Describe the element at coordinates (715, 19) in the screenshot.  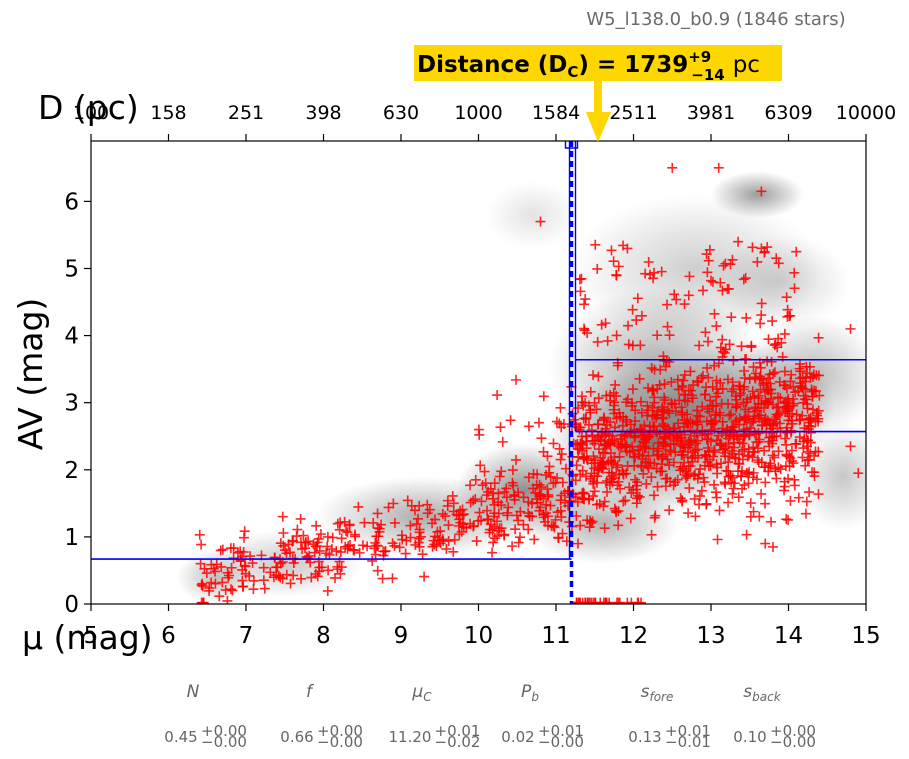
I see `figure-subtitle: W5_l138.0_b0.9 (1846 stars)` at that location.